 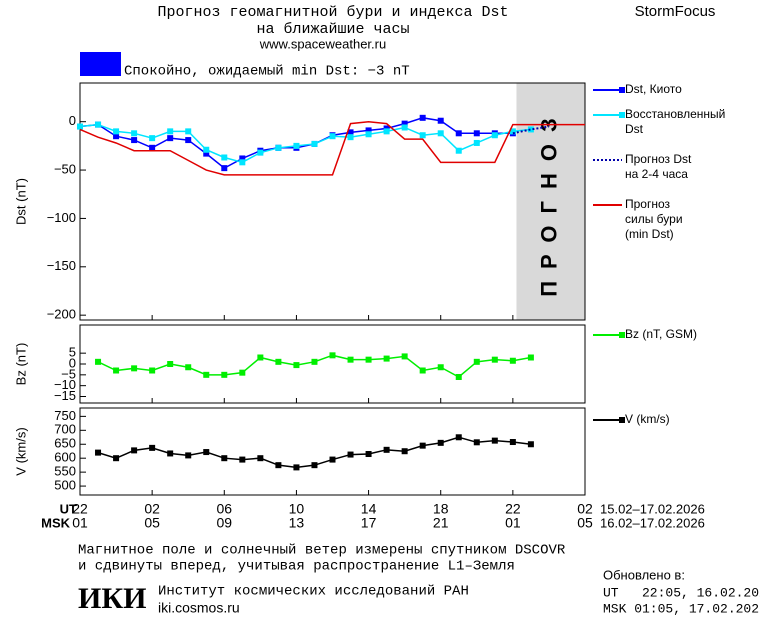 What do you see at coordinates (61, 217) in the screenshot?
I see `y-tick-label: −100` at bounding box center [61, 217].